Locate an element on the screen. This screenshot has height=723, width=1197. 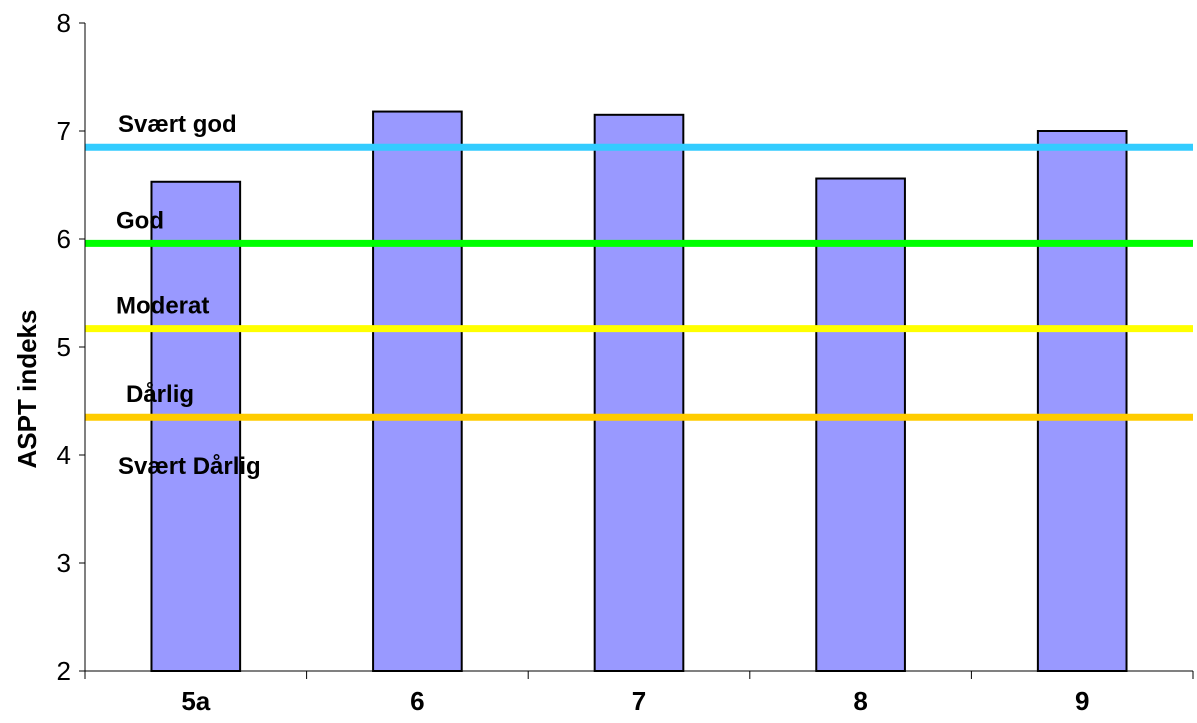
y-tick-label-6: 6 is located at coordinates (64, 239).